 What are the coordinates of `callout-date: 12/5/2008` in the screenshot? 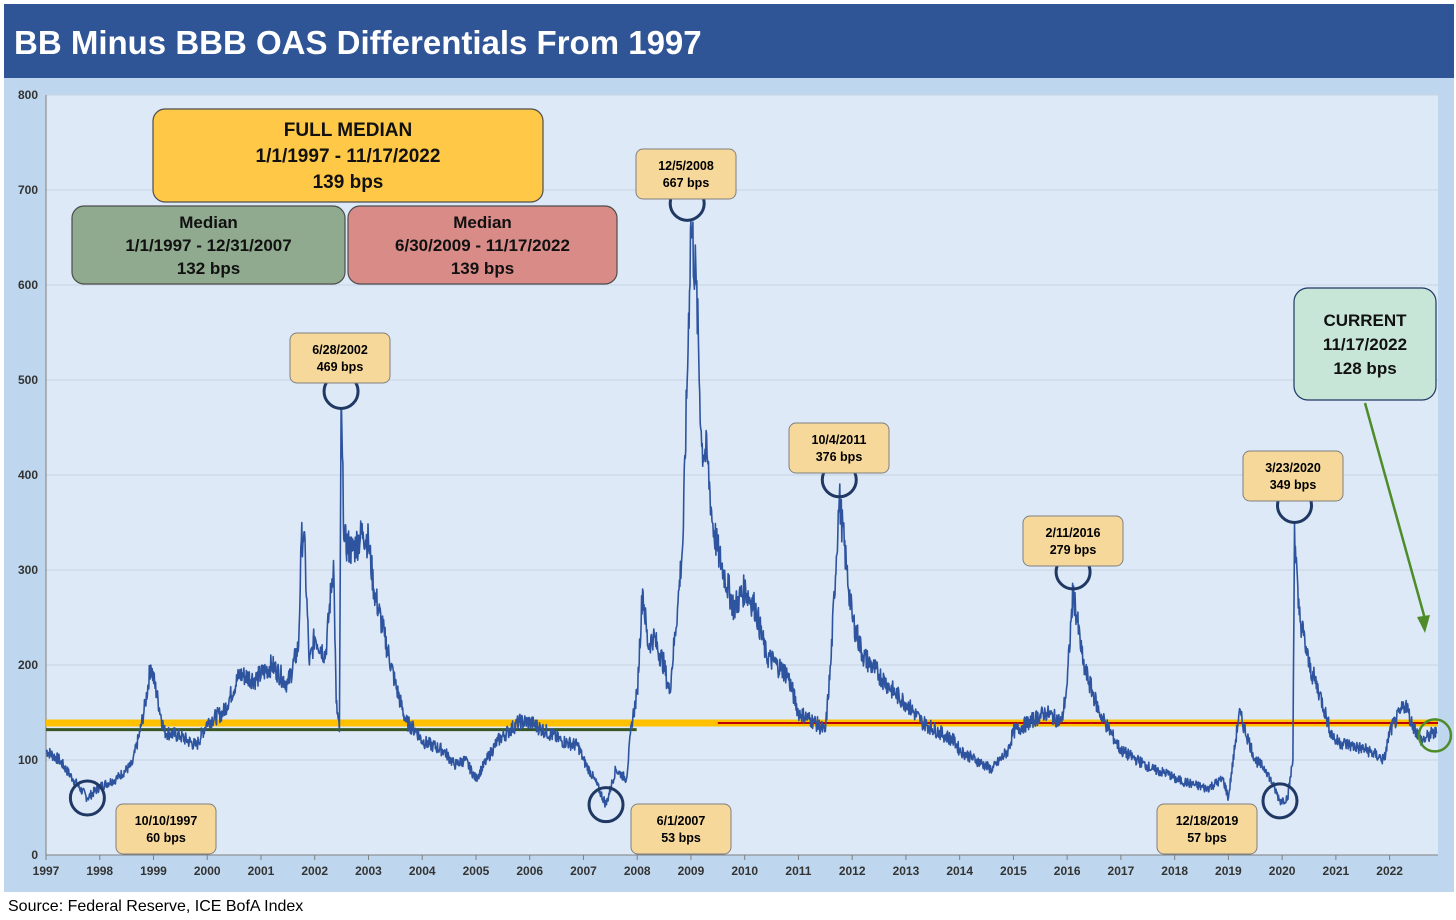 It's located at (686, 166).